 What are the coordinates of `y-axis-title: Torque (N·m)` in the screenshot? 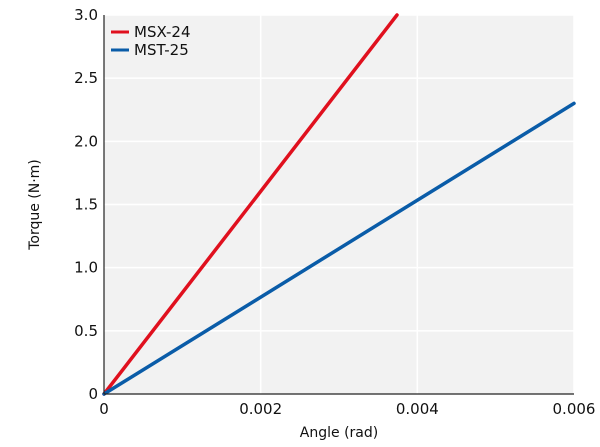 It's located at (35, 205).